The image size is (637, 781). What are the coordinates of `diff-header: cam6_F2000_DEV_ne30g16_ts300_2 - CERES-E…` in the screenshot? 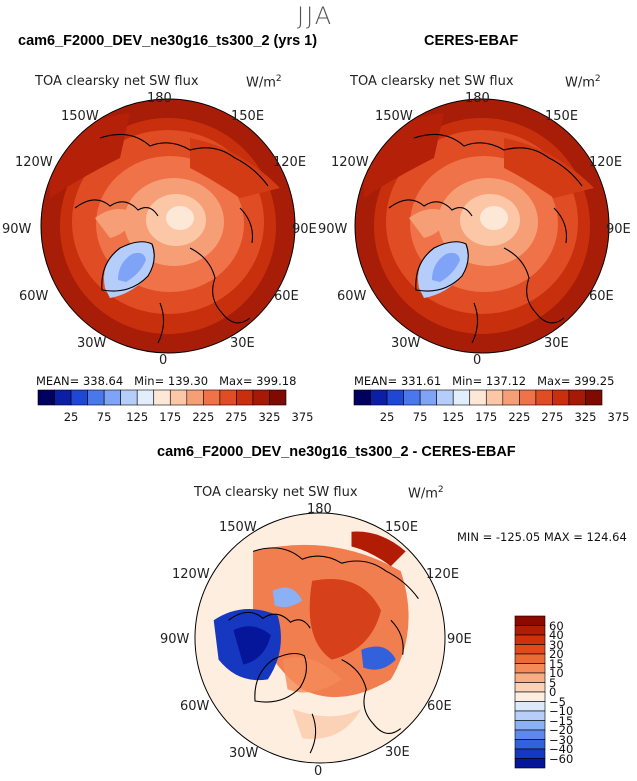 It's located at (336, 452).